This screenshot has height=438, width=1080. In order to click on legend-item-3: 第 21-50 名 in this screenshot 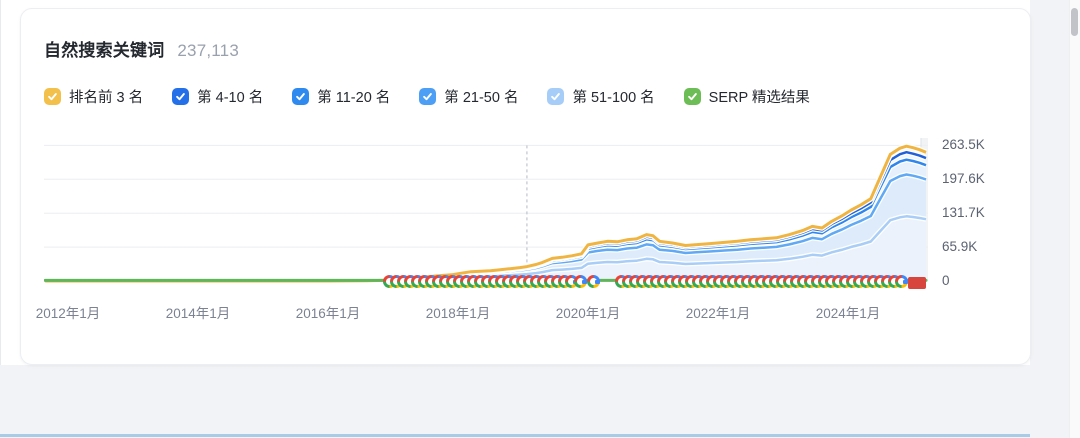, I will do `click(468, 96)`.